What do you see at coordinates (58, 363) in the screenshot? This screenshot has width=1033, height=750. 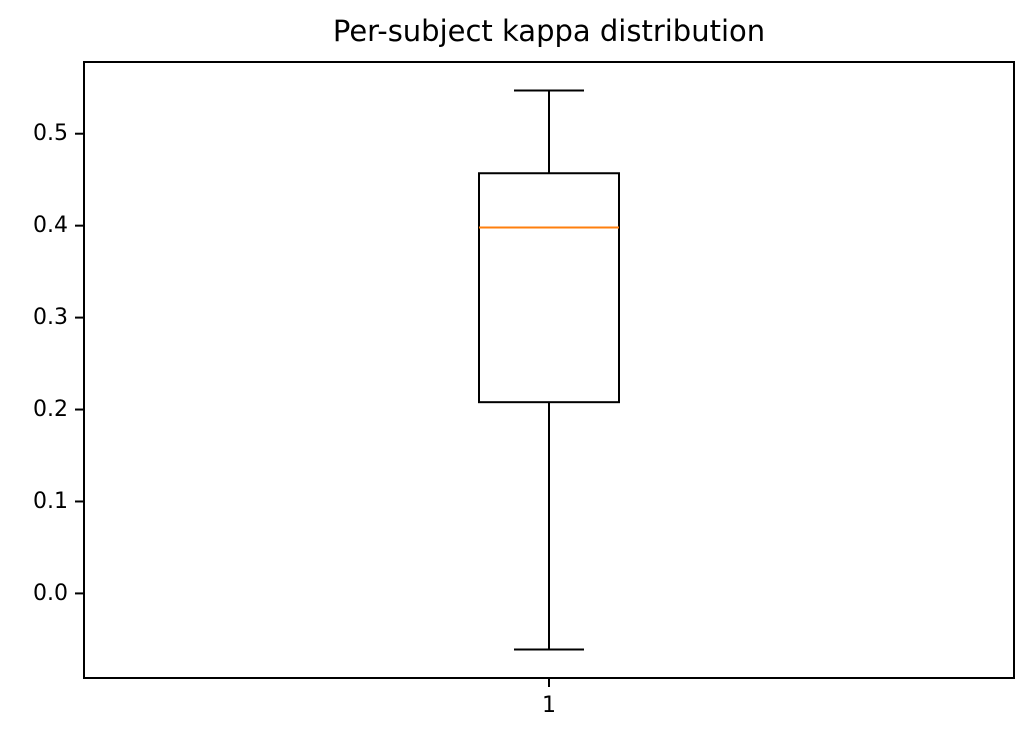 I see `y-axis: 0.0 0.1 0.2 0.3 0.4 0.5` at bounding box center [58, 363].